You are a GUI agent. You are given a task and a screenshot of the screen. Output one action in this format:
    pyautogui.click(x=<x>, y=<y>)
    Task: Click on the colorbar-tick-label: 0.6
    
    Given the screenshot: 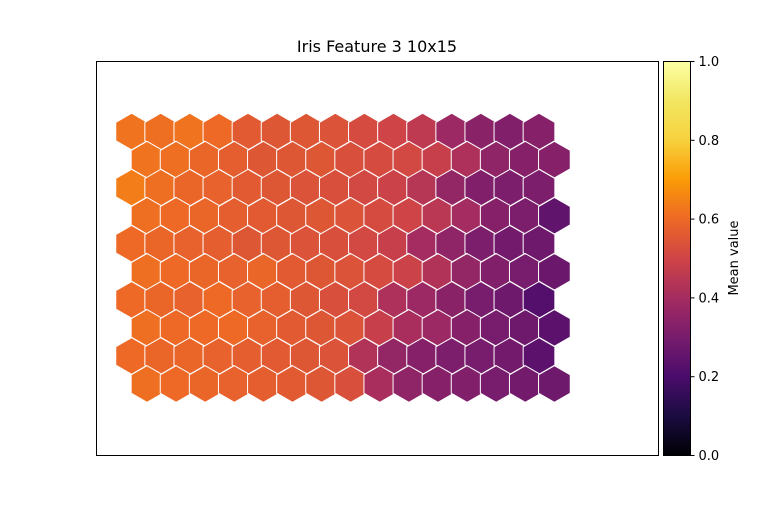 What is the action you would take?
    pyautogui.click(x=709, y=220)
    